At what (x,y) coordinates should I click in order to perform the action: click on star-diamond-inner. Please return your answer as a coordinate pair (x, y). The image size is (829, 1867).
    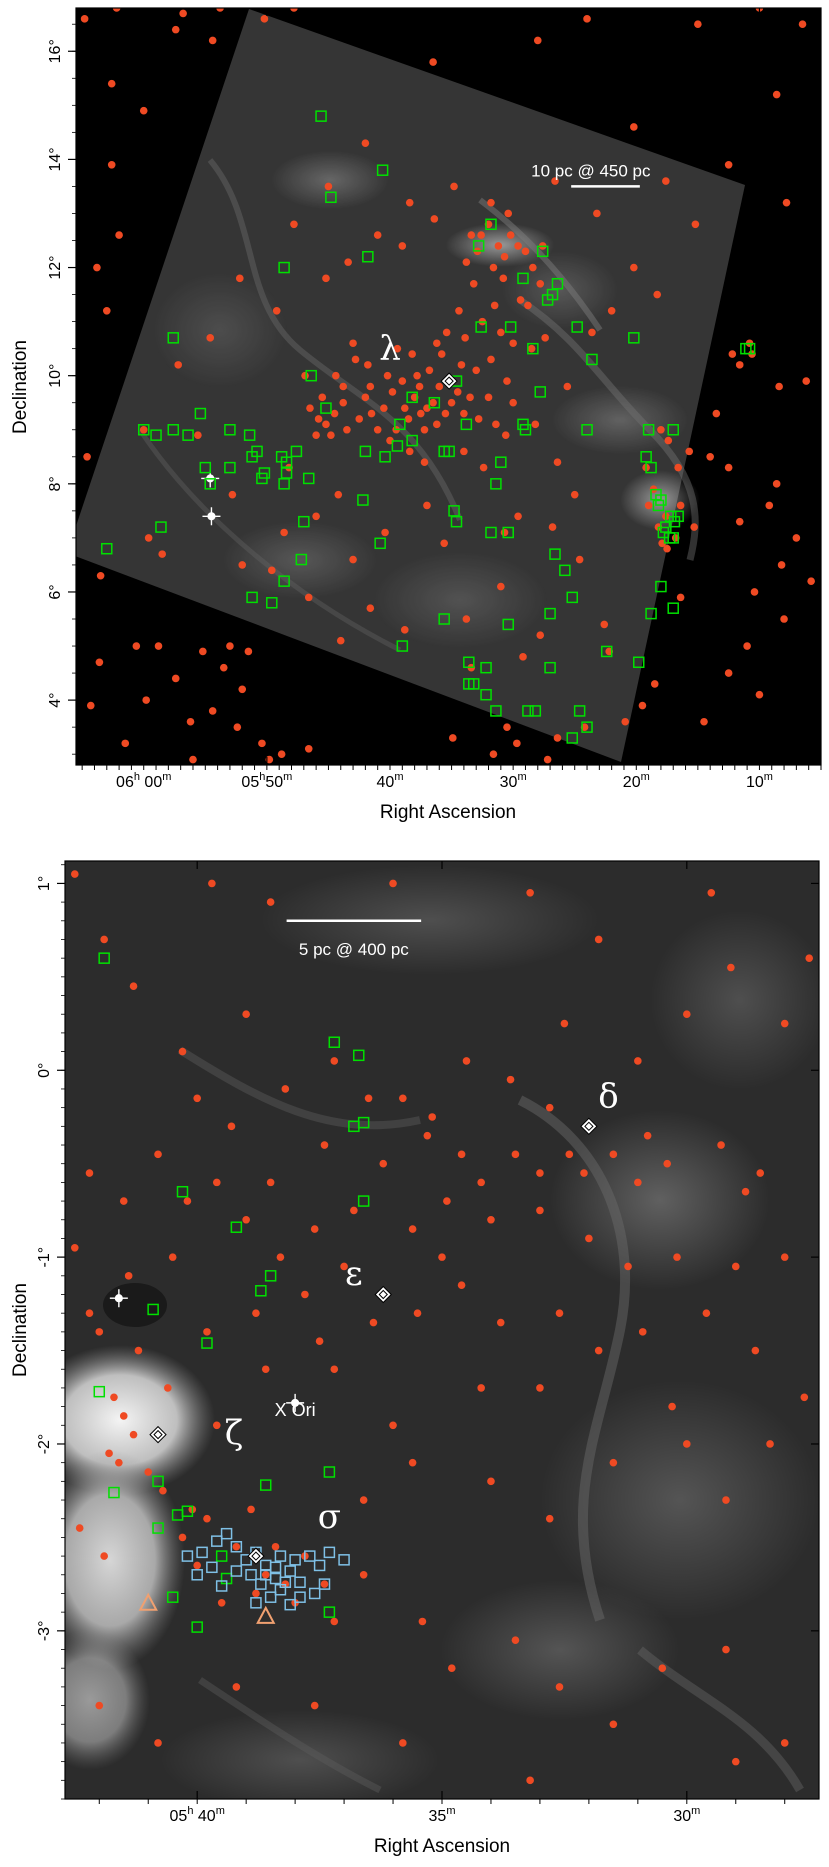
    Looking at the image, I should click on (256, 1556).